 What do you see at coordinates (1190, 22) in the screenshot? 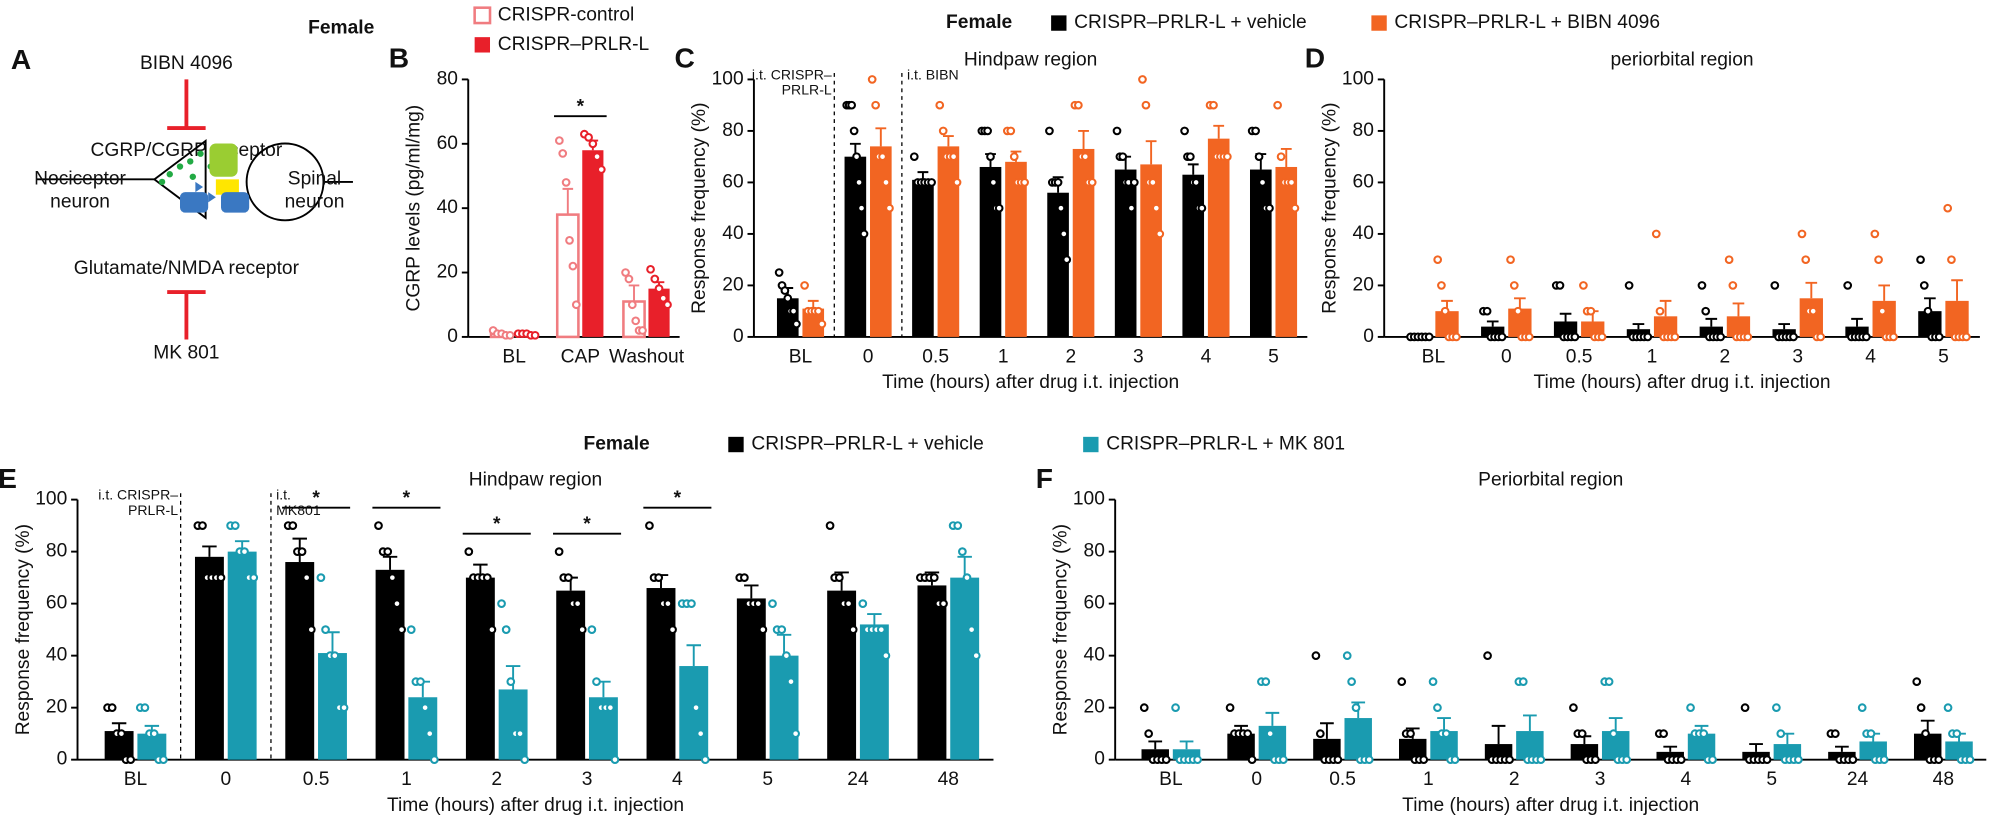
I see `legend-label: CRISPR–PRLR-L + vehicle` at bounding box center [1190, 22].